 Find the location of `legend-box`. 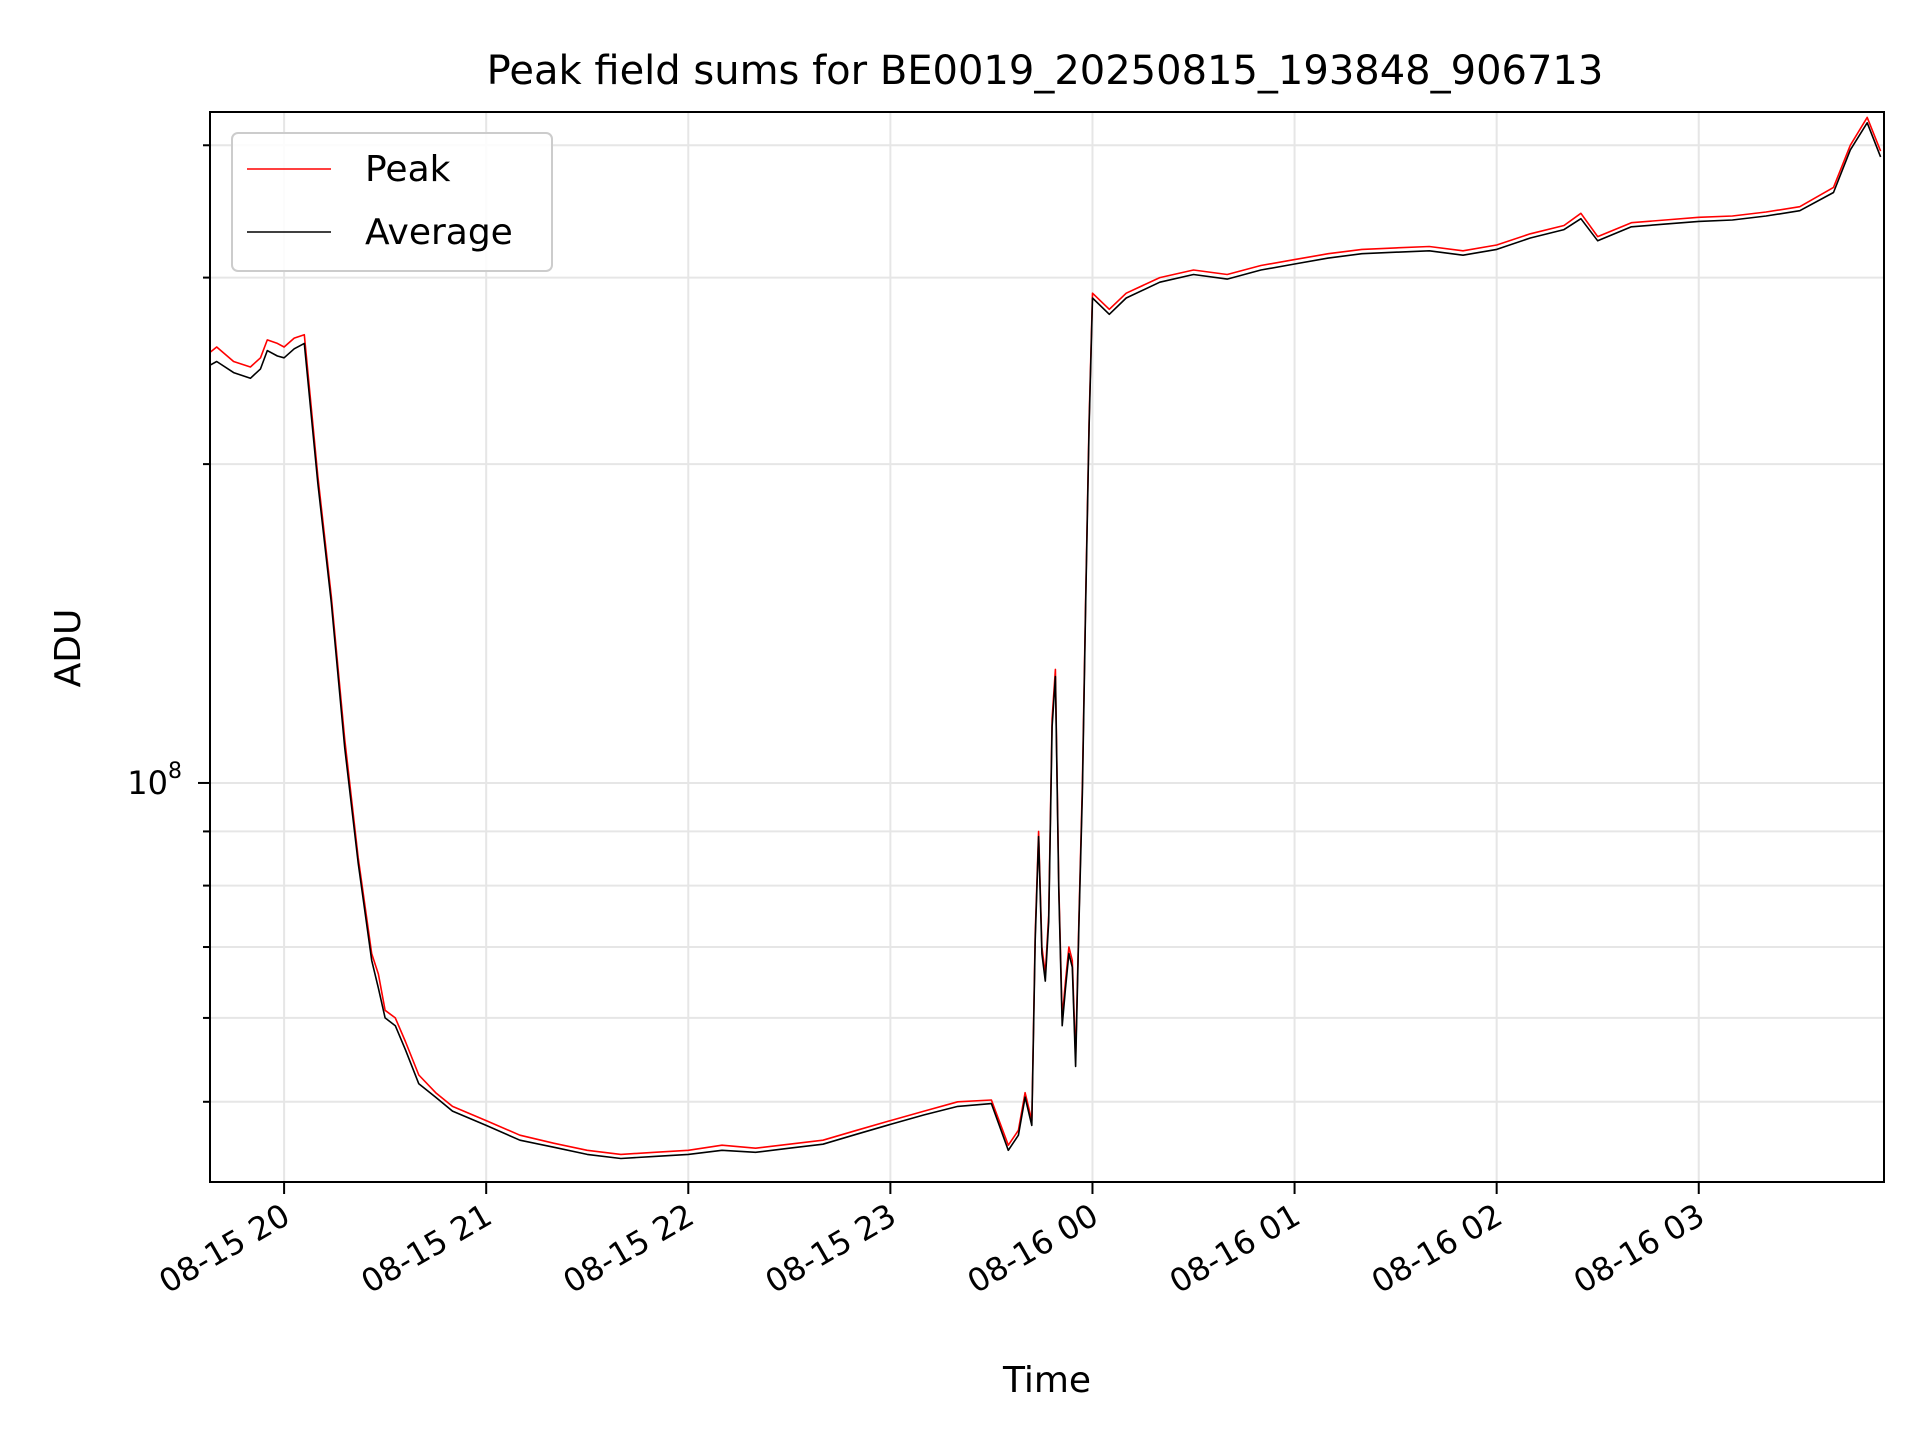

legend-box is located at coordinates (392, 202).